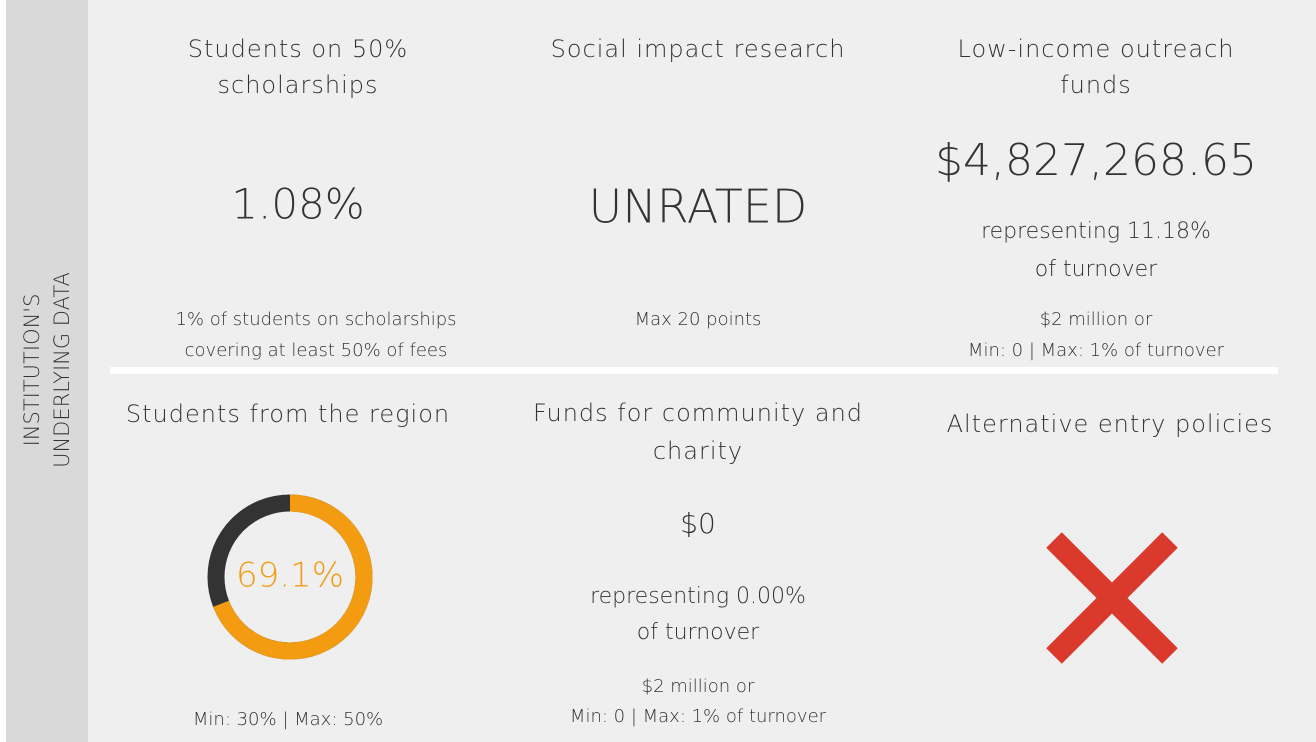 This screenshot has width=1316, height=742. Describe the element at coordinates (298, 85) in the screenshot. I see `card-title: scholarships` at that location.